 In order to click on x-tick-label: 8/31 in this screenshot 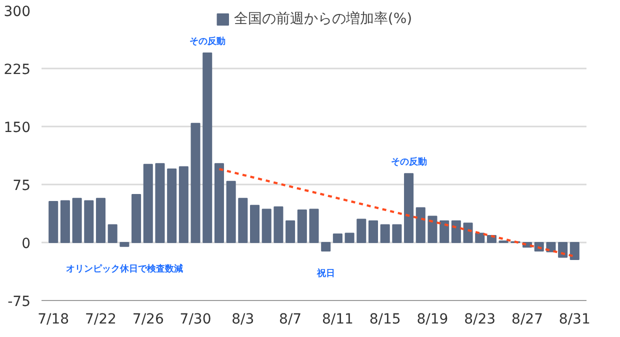, I will do `click(574, 320)`.